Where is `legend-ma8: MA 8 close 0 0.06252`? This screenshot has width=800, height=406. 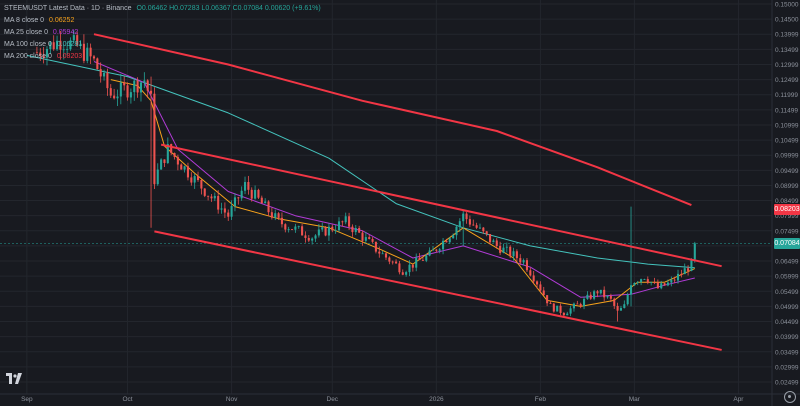 legend-ma8: MA 8 close 0 0.06252 is located at coordinates (162, 21).